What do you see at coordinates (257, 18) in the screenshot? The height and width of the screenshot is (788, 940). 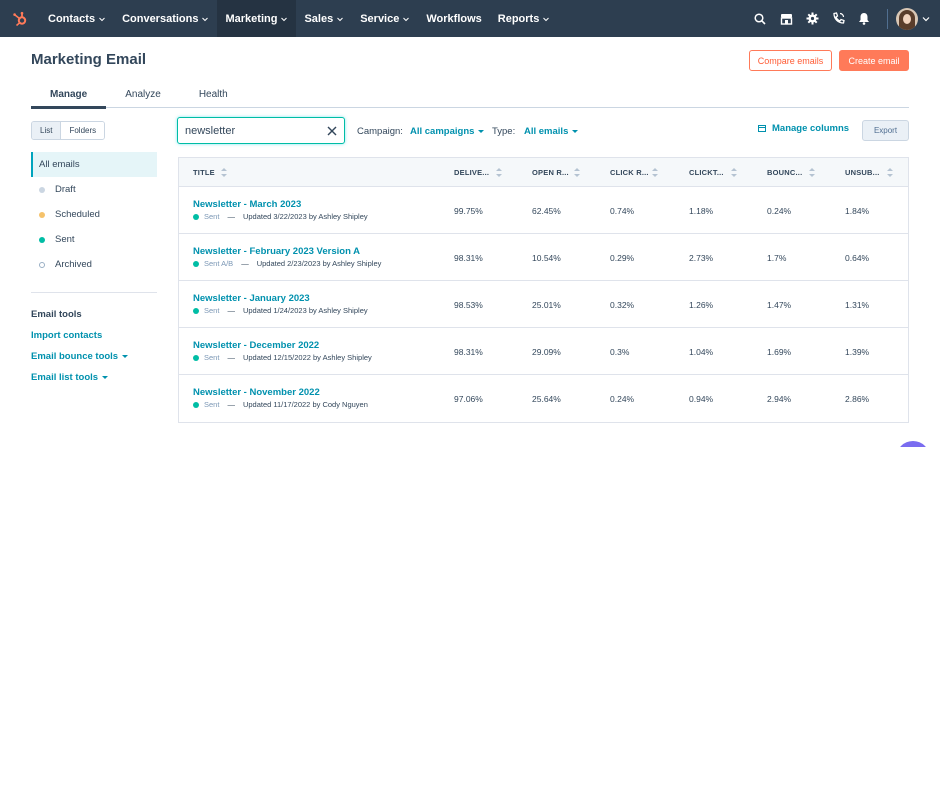 I see `nav-item-marketing: Marketing` at bounding box center [257, 18].